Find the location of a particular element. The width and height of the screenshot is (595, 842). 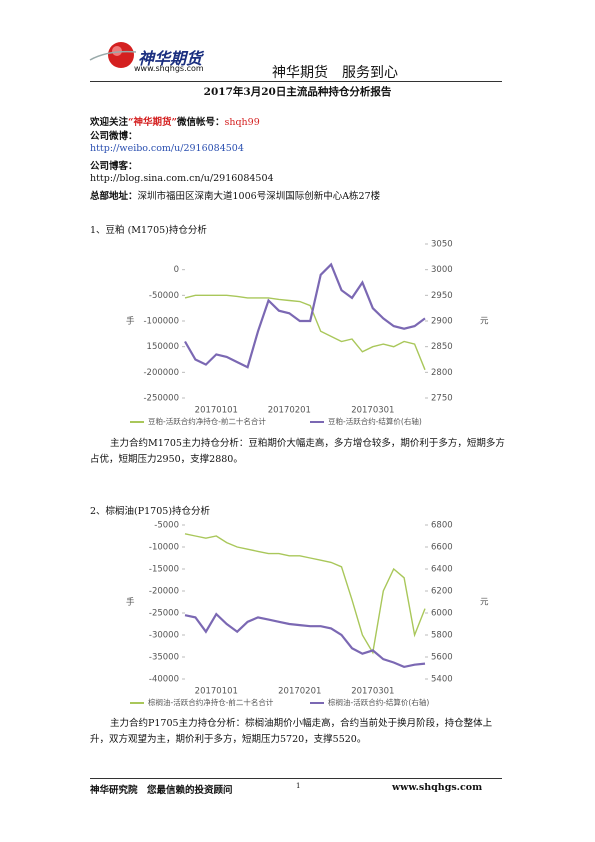

text: 欢迎关注 is located at coordinates (109, 122).